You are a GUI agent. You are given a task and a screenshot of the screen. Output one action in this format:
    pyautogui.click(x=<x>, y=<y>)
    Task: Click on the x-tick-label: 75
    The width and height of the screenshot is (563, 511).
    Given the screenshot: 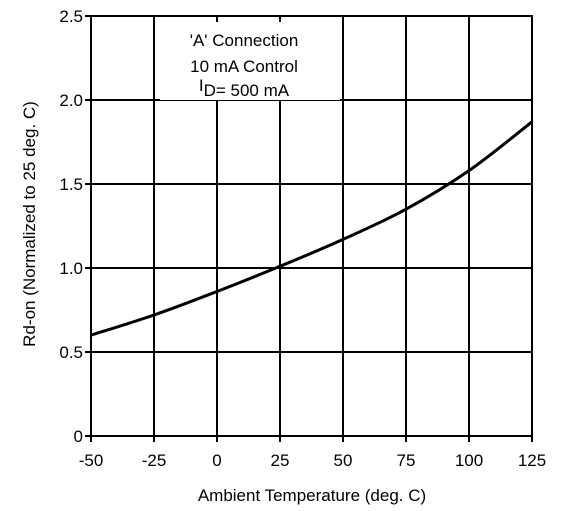 What is the action you would take?
    pyautogui.click(x=406, y=460)
    